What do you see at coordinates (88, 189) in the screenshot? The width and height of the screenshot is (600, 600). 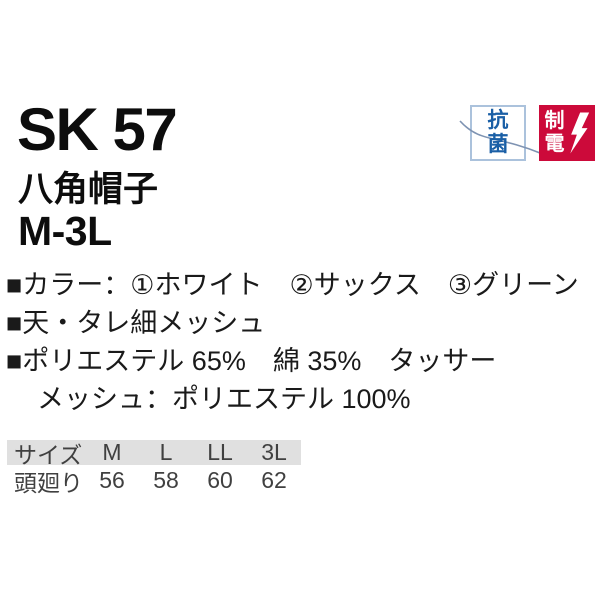 I see `product-name: 八角帽子` at bounding box center [88, 189].